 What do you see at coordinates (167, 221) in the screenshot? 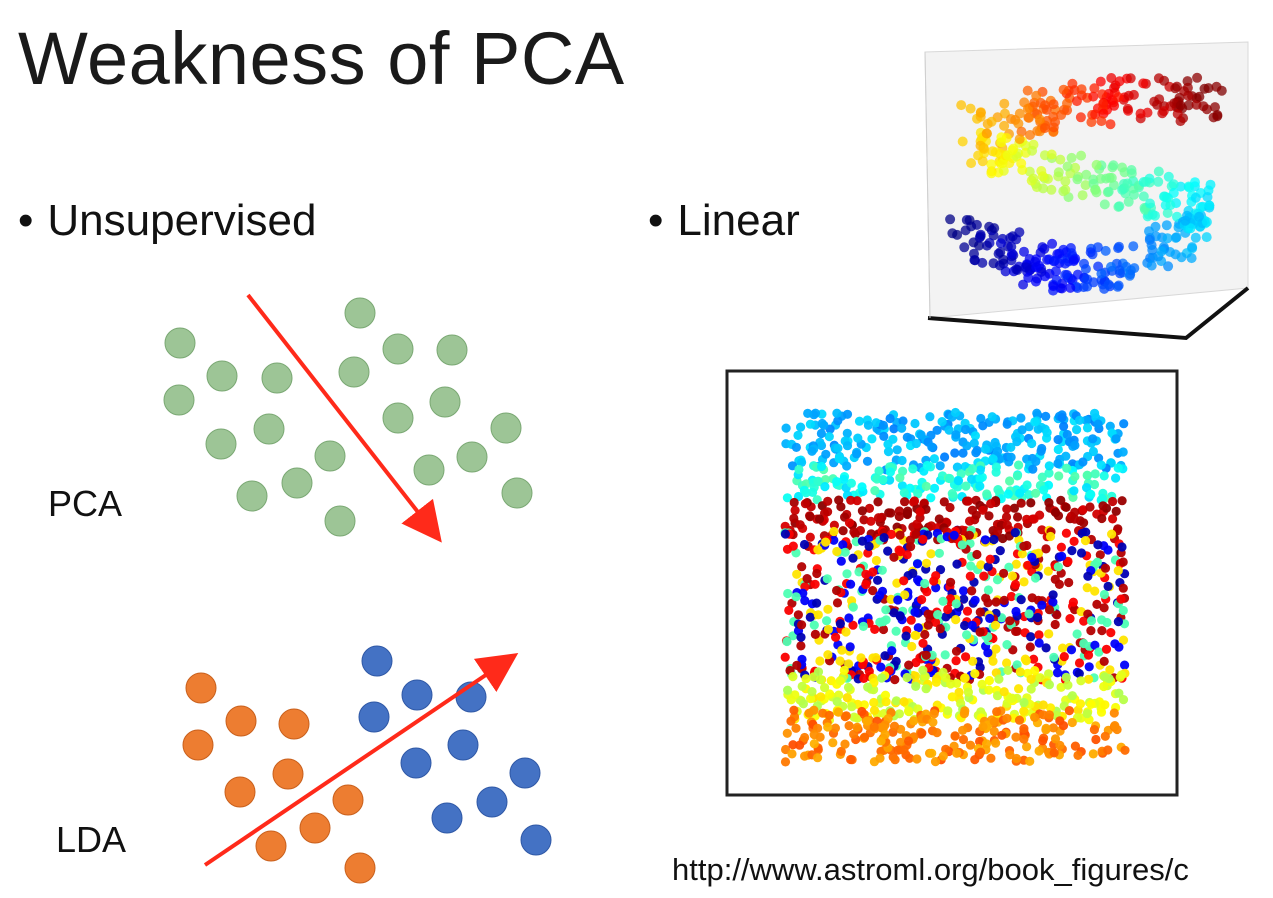
I see `bullet-unsupervised: • Unsupervised` at bounding box center [167, 221].